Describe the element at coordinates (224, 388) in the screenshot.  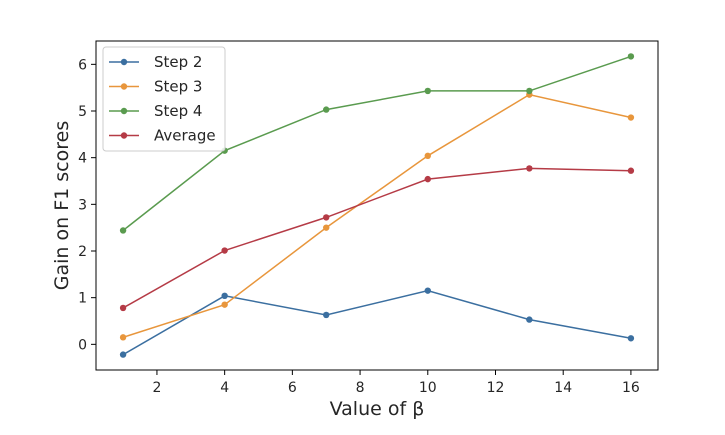
I see `x-tick-label: 4` at that location.